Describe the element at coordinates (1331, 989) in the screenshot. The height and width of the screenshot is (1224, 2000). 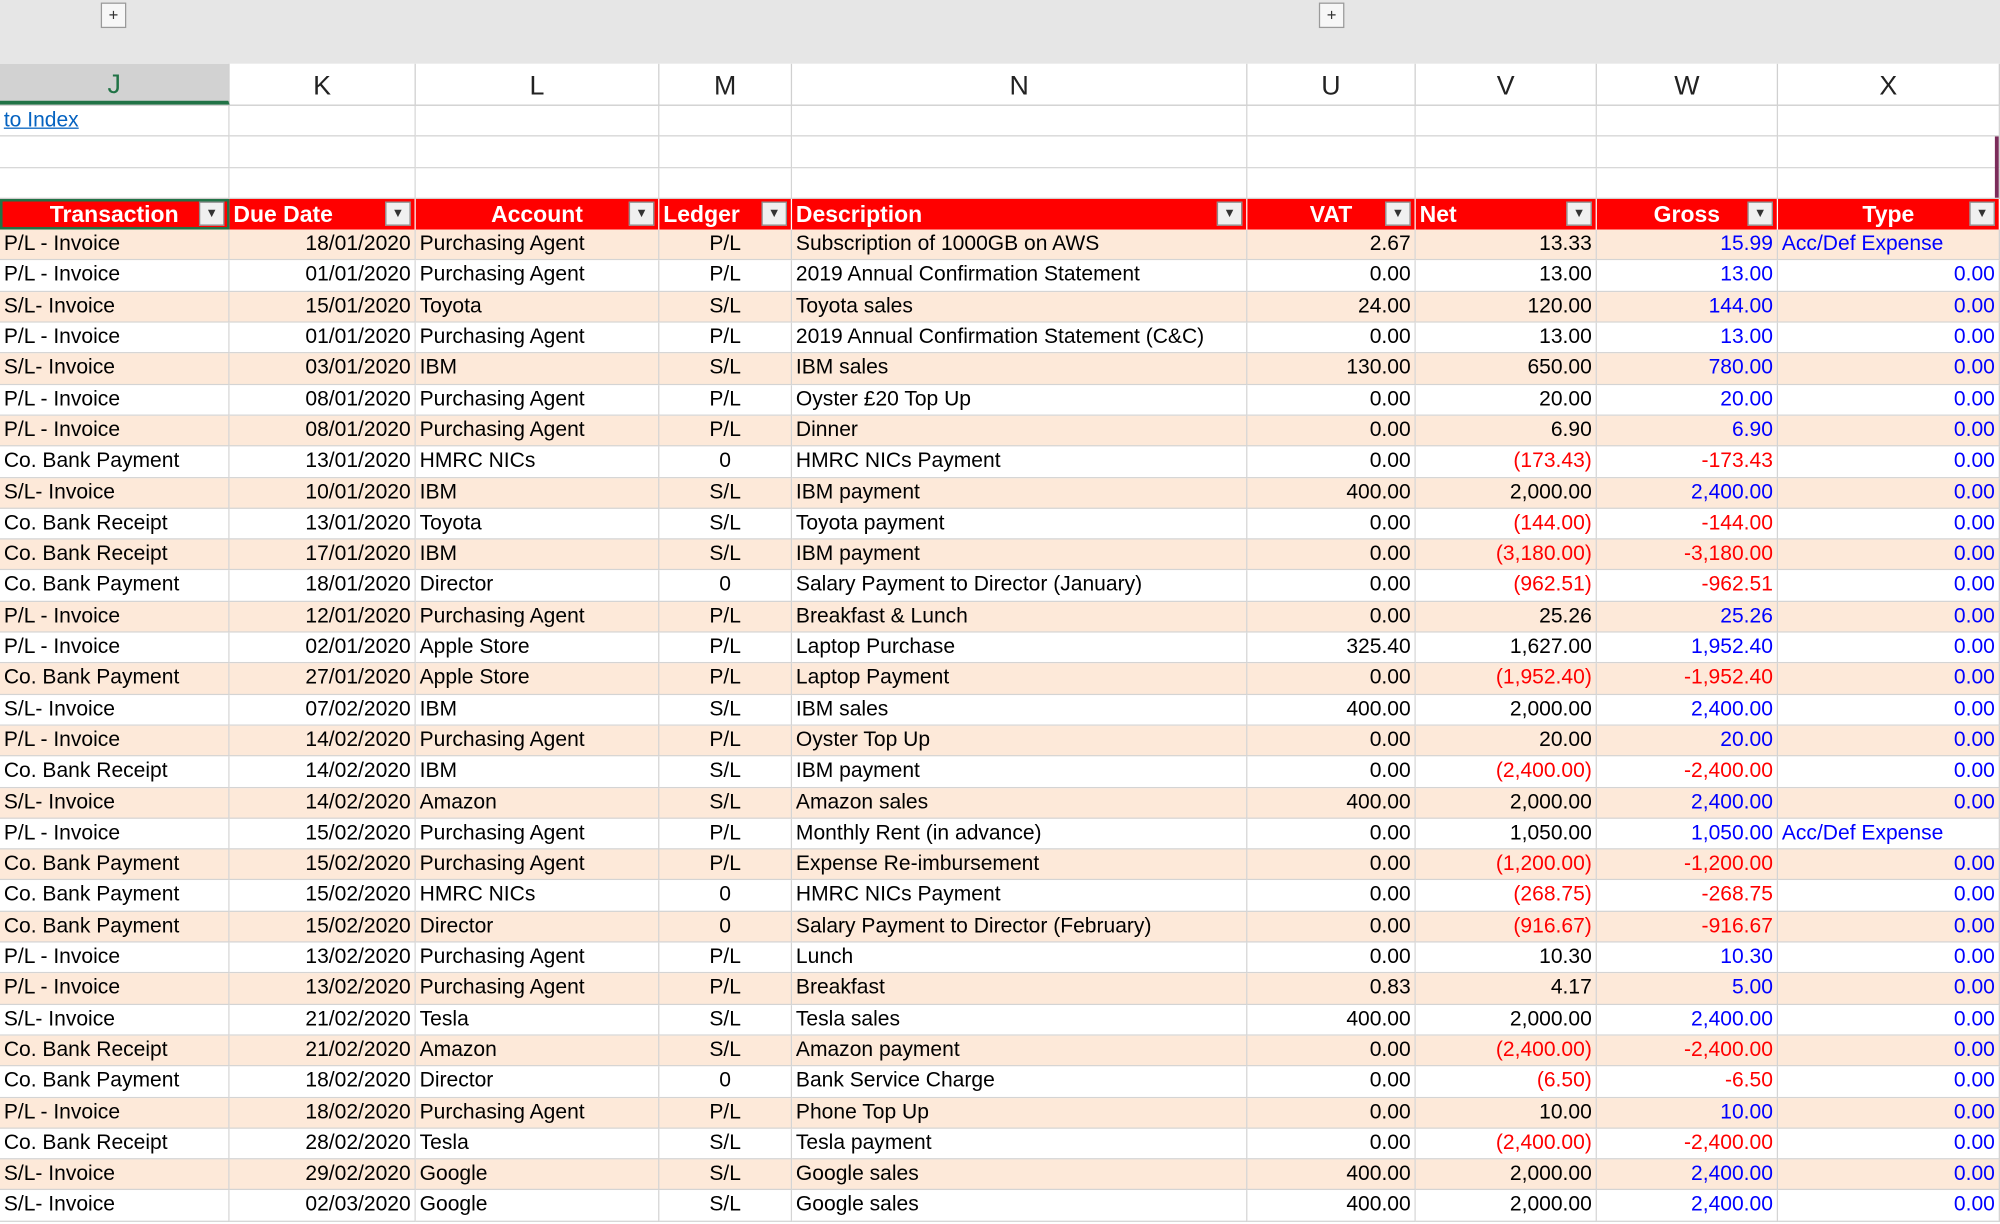
I see `cell-vat: 0.83` at that location.